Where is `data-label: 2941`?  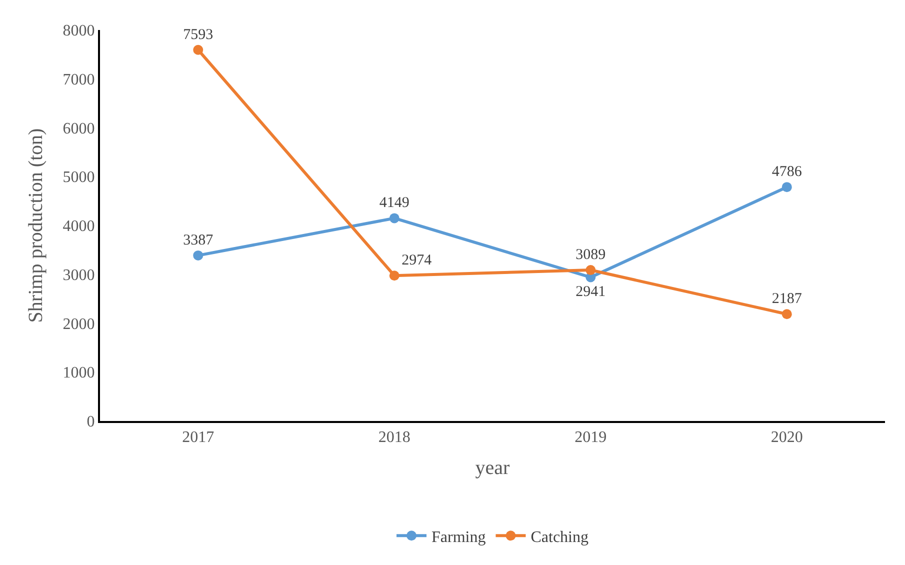 data-label: 2941 is located at coordinates (591, 292).